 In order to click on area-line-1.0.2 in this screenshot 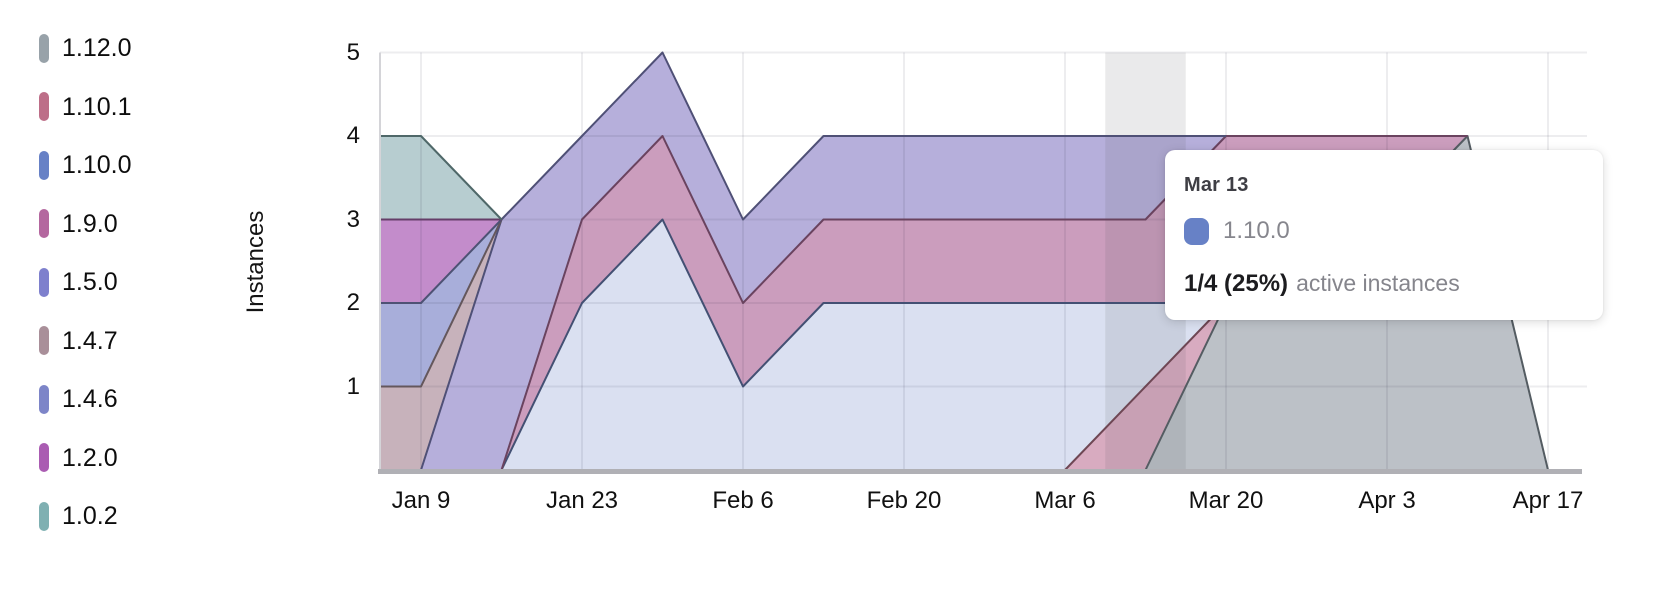, I will do `click(441, 178)`.